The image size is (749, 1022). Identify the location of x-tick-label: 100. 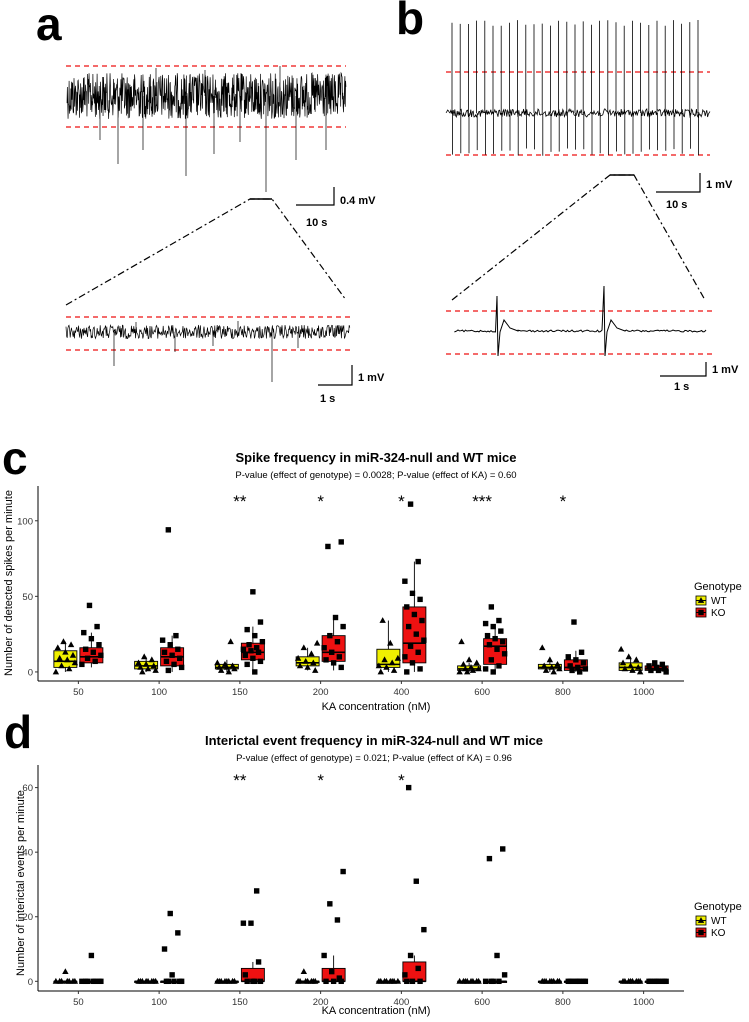
(159, 692).